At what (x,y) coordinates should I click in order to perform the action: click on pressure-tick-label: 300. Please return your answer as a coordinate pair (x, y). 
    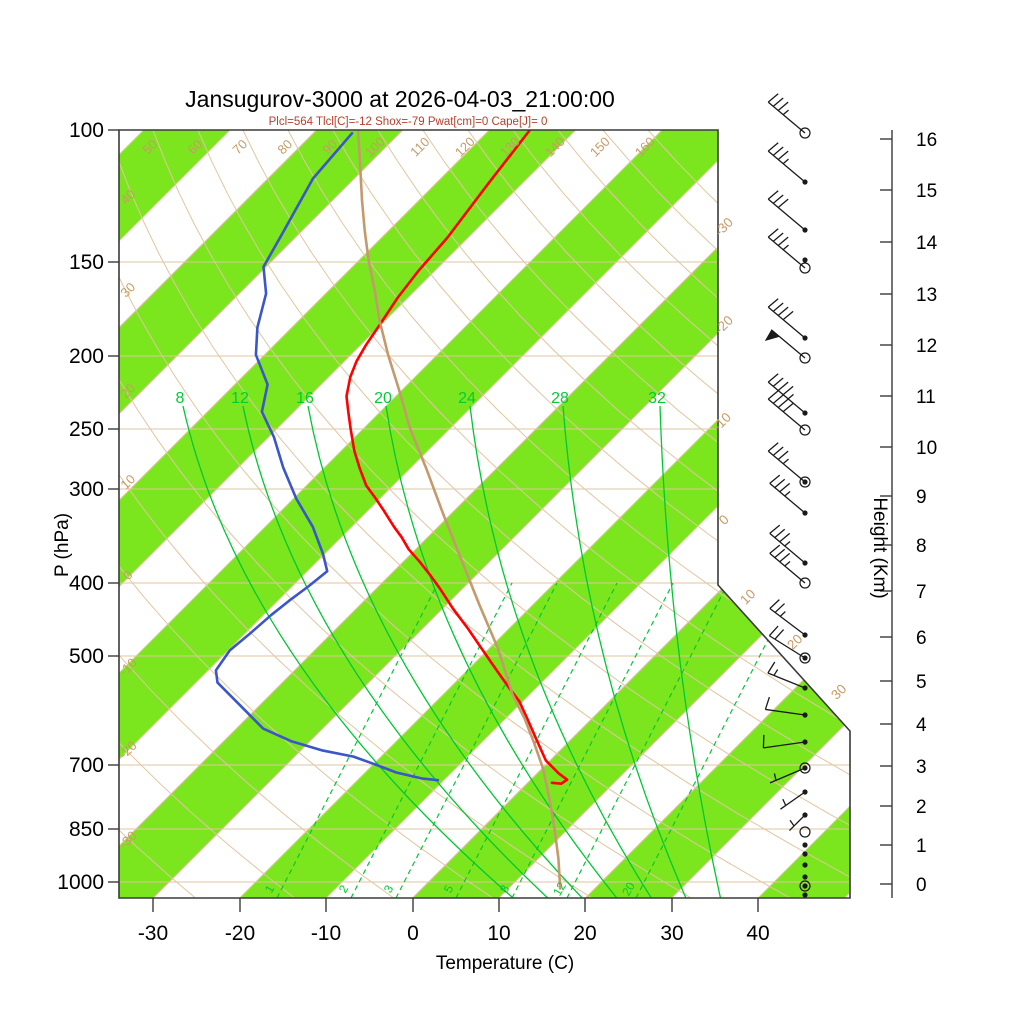
    Looking at the image, I should click on (86, 489).